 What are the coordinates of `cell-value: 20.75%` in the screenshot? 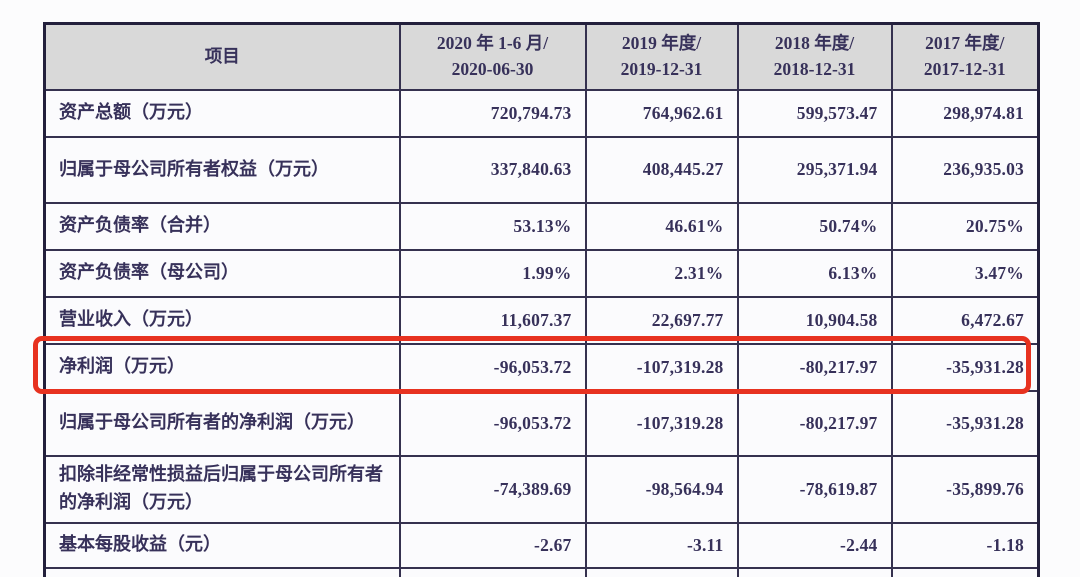 It's located at (965, 226).